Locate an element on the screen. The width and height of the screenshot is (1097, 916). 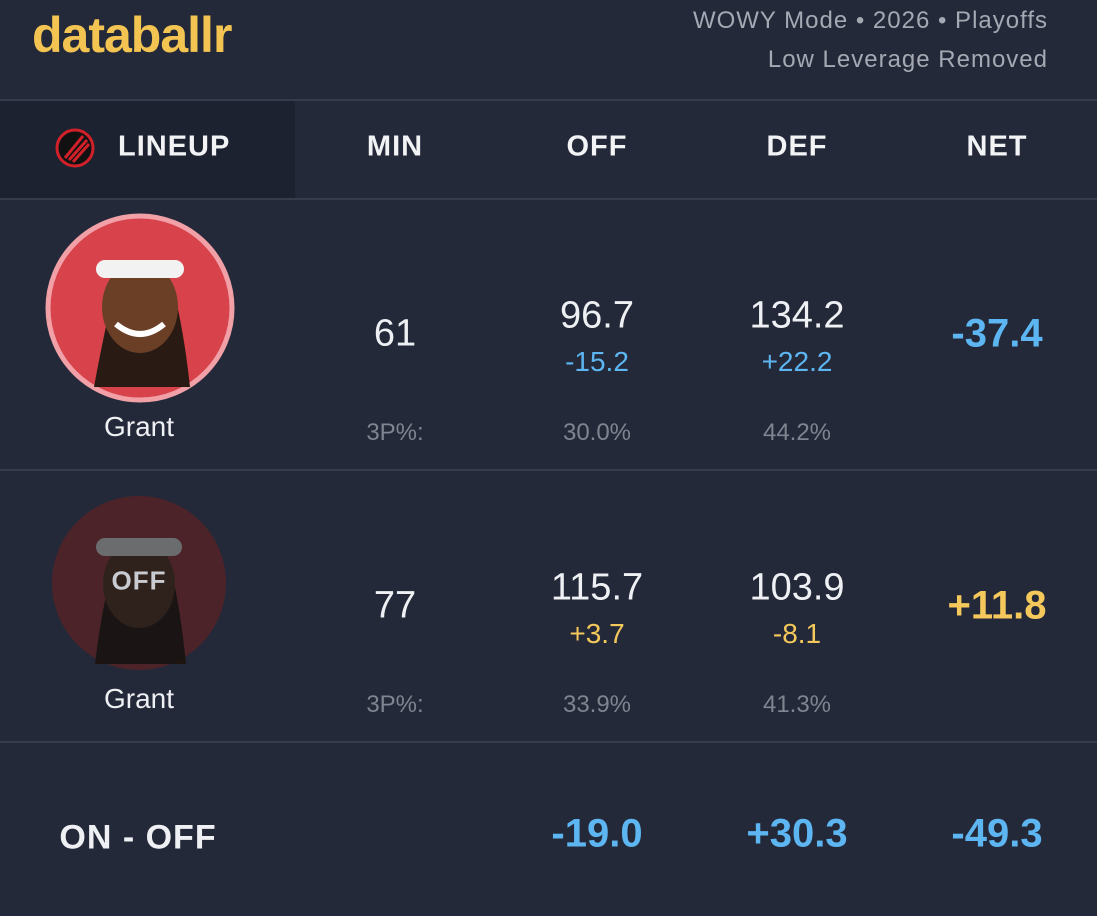
footer-off: -19.0 is located at coordinates (597, 833).